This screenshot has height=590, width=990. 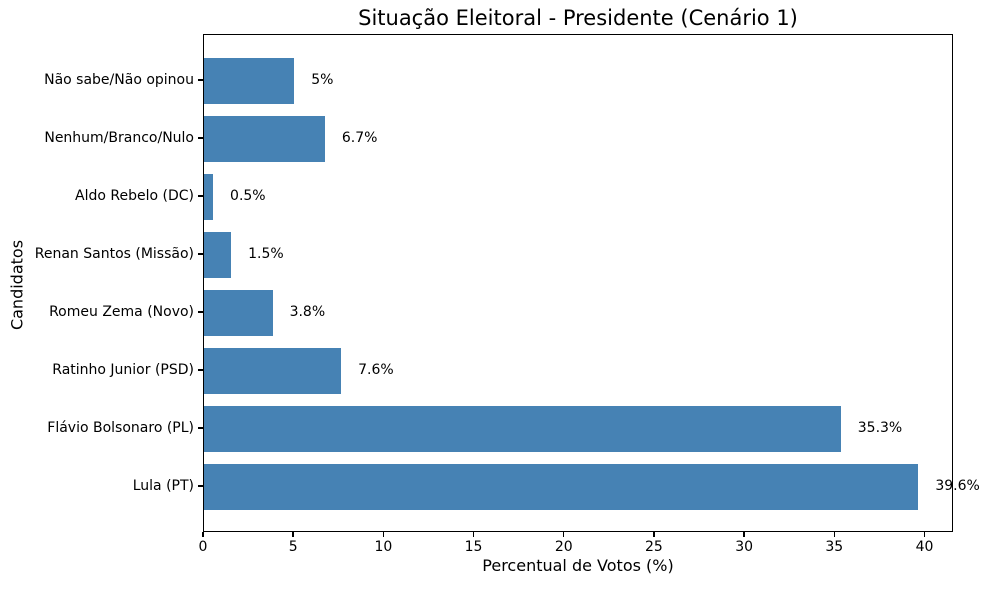 I want to click on x-tick-label: 15, so click(x=473, y=547).